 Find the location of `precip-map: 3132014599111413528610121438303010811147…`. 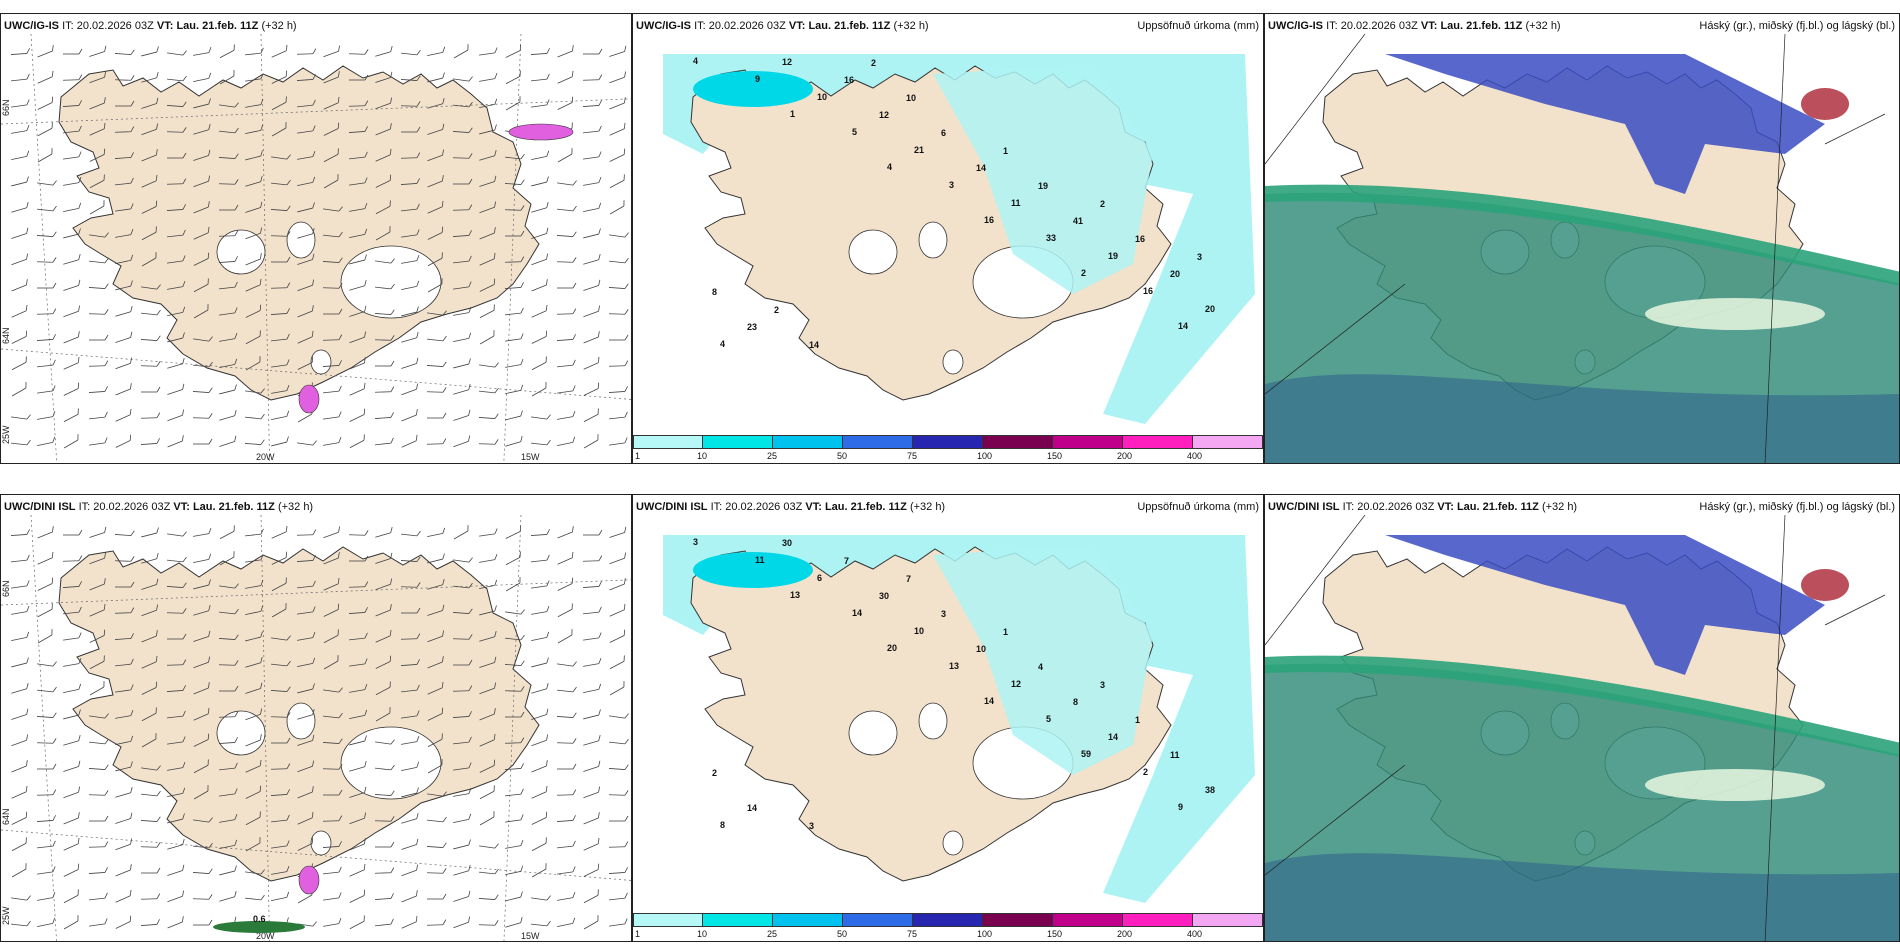

precip-map: 3132014599111413528610121438303010811147… is located at coordinates (948, 714).